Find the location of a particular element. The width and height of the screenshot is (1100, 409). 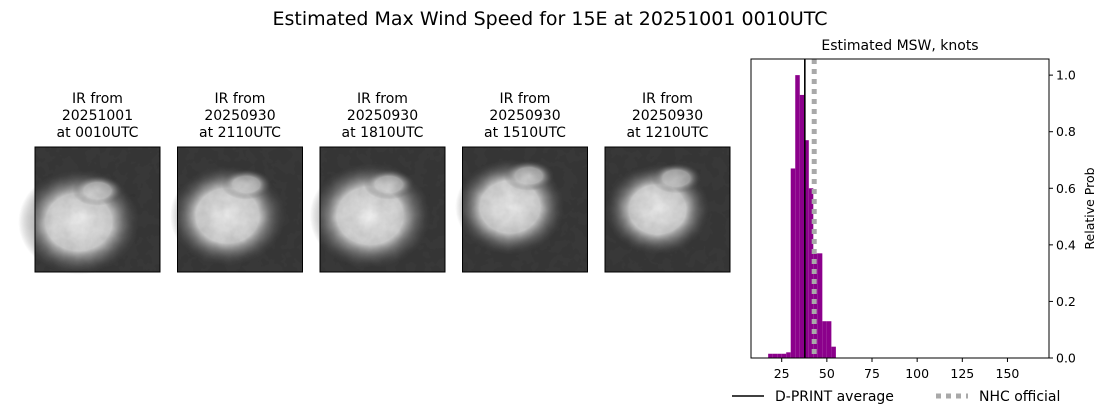

legend-label: D-PRINT average is located at coordinates (834, 397).